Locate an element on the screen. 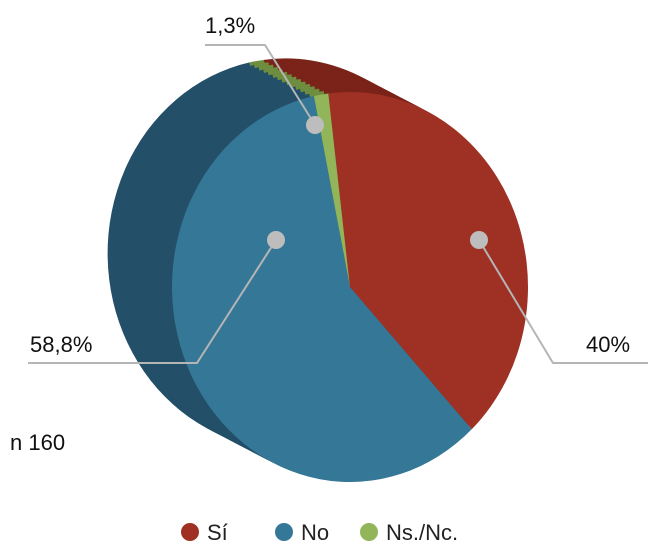 The image size is (648, 547). legend-swatch-si is located at coordinates (190, 532).